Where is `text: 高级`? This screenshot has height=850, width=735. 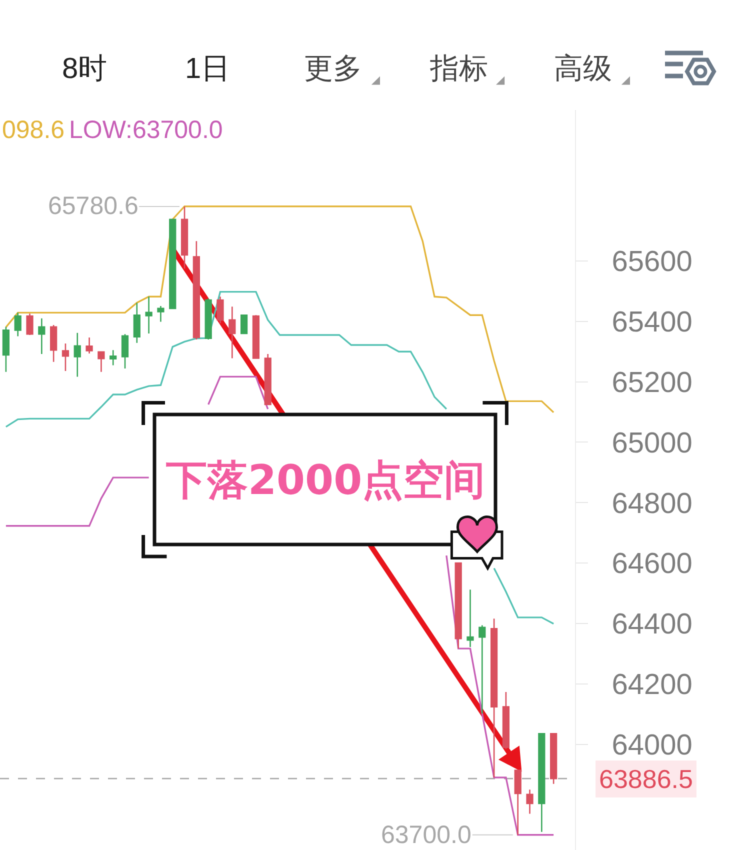 text: 高级 is located at coordinates (583, 69).